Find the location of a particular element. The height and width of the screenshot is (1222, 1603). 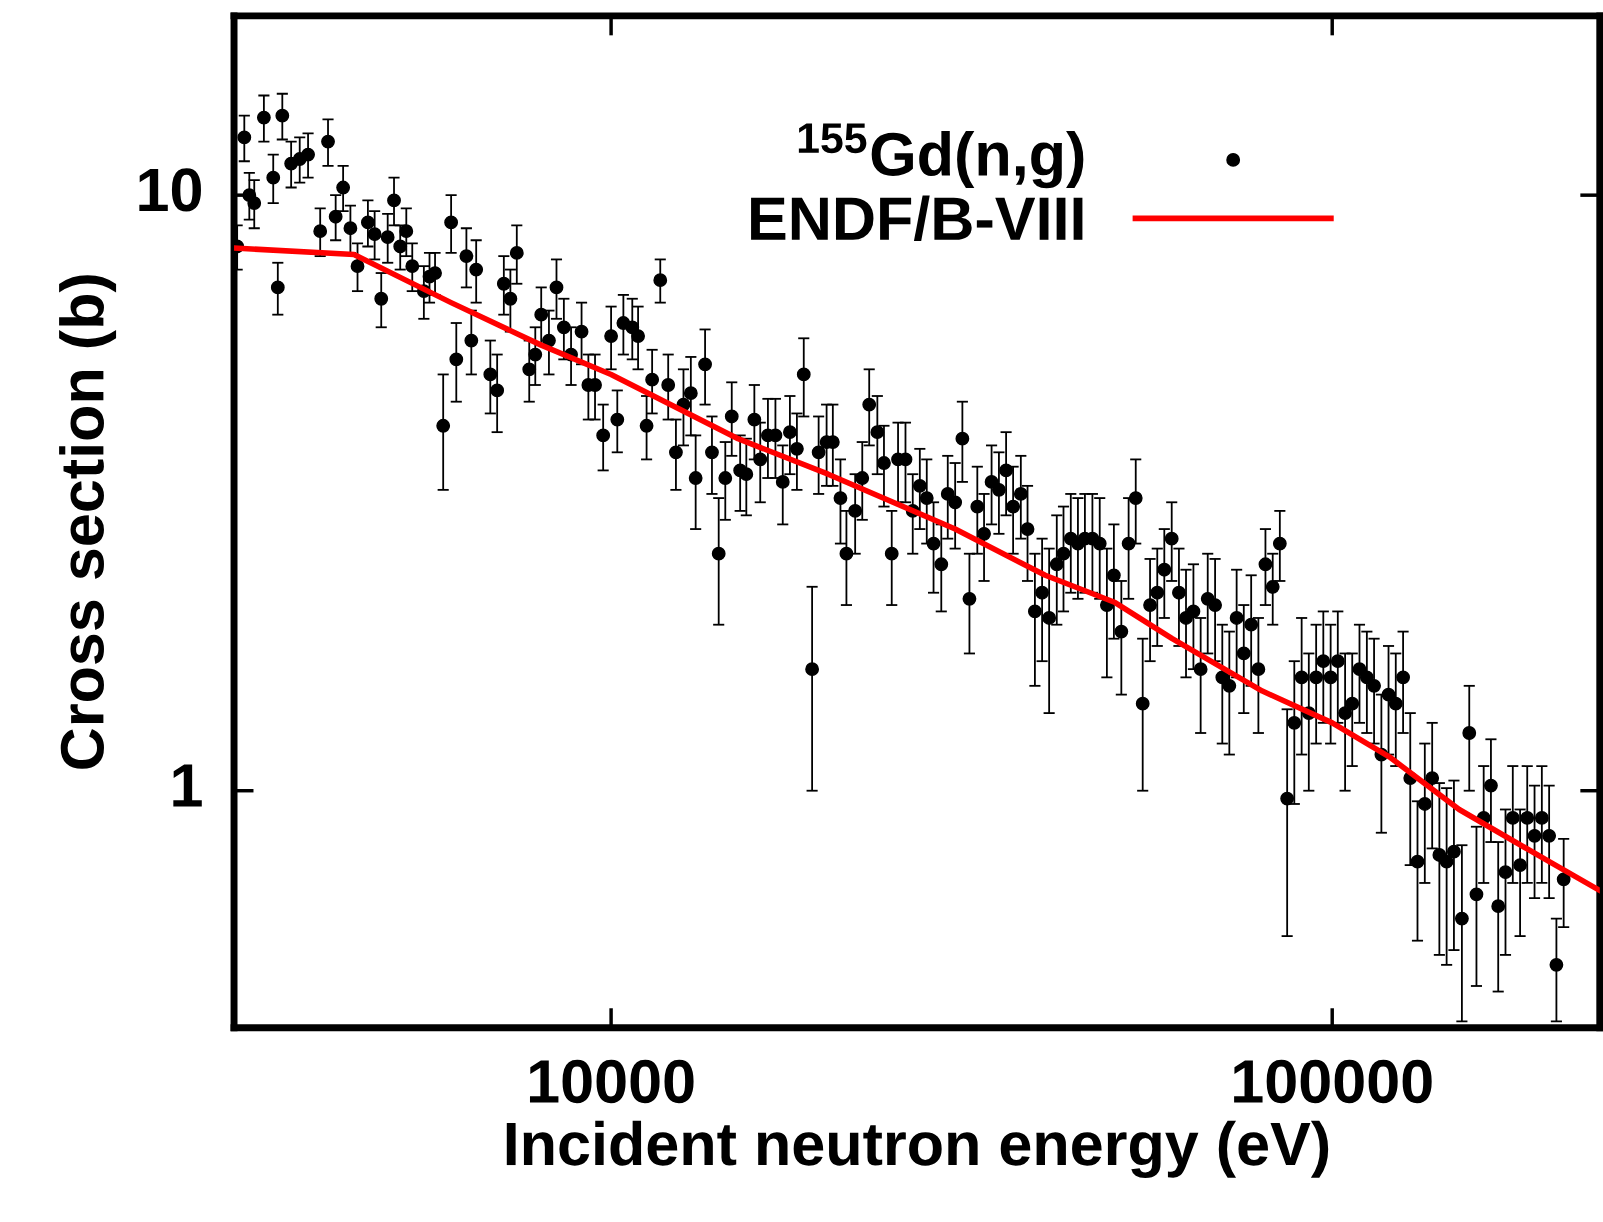

y-tick-label: 1 is located at coordinates (187, 785).